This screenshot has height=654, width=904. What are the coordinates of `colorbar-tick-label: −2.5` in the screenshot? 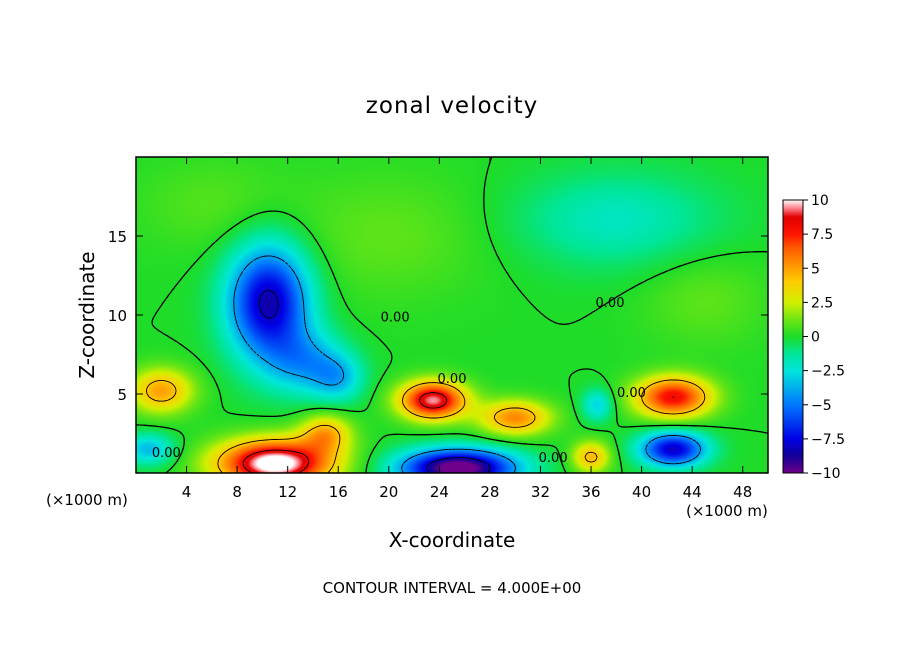 It's located at (828, 372).